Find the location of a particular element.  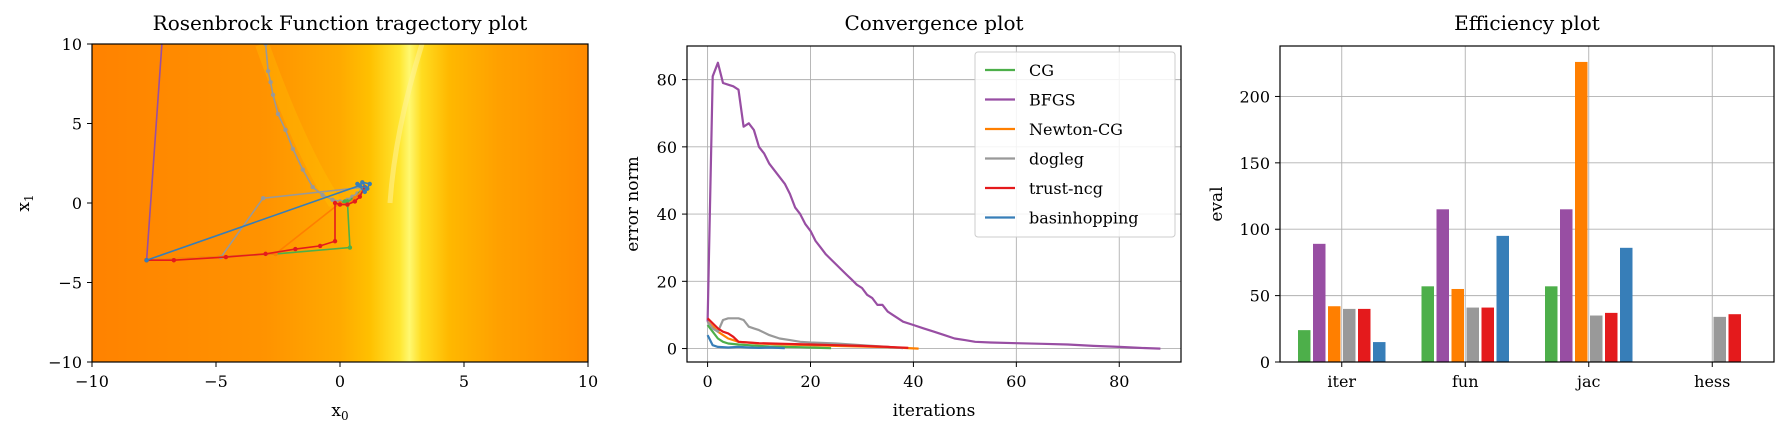

bar-iter-Newton-CG is located at coordinates (1334, 334).